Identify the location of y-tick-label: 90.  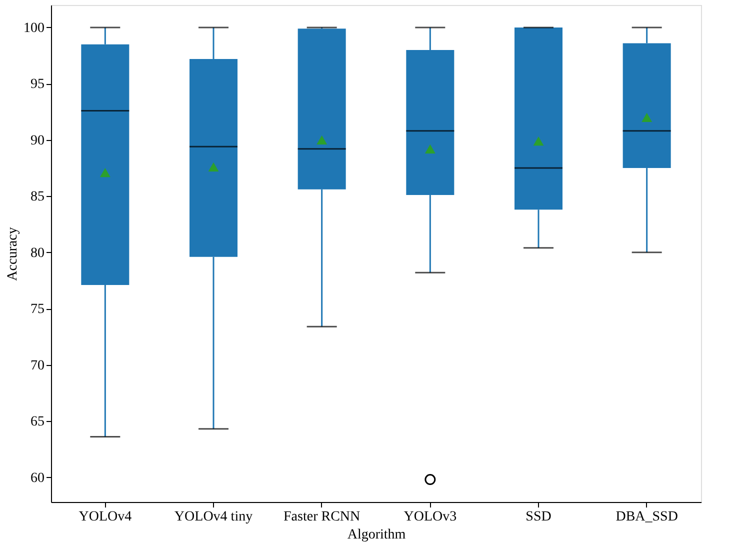
(37, 140).